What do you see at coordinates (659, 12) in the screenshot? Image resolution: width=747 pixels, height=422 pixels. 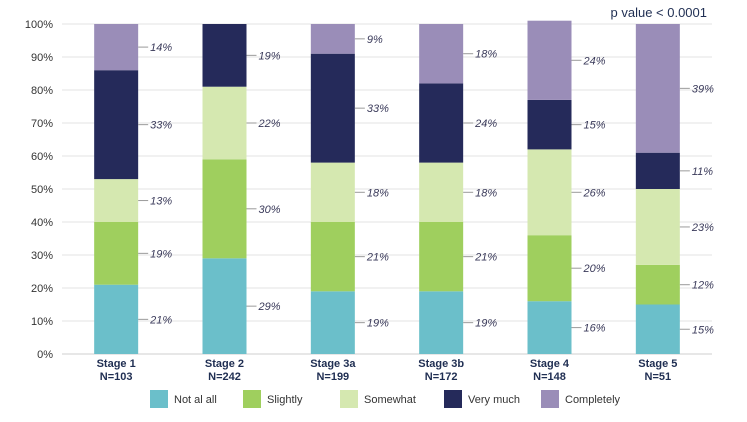 I see `p-value-annotation: p value < 0.0001` at bounding box center [659, 12].